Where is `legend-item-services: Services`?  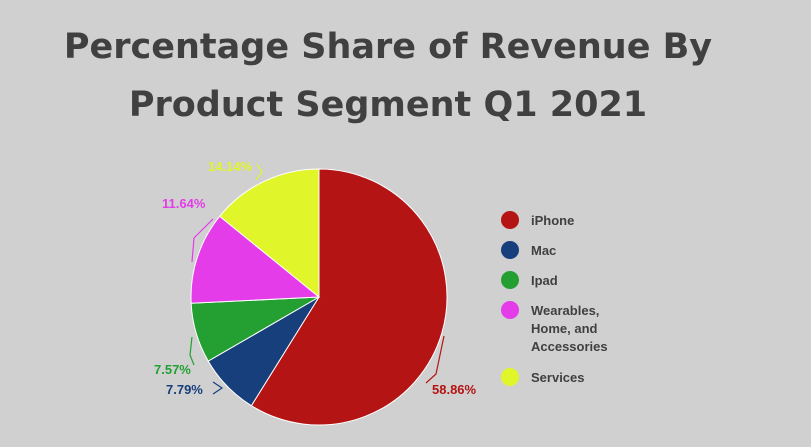 legend-item-services: Services is located at coordinates (543, 377).